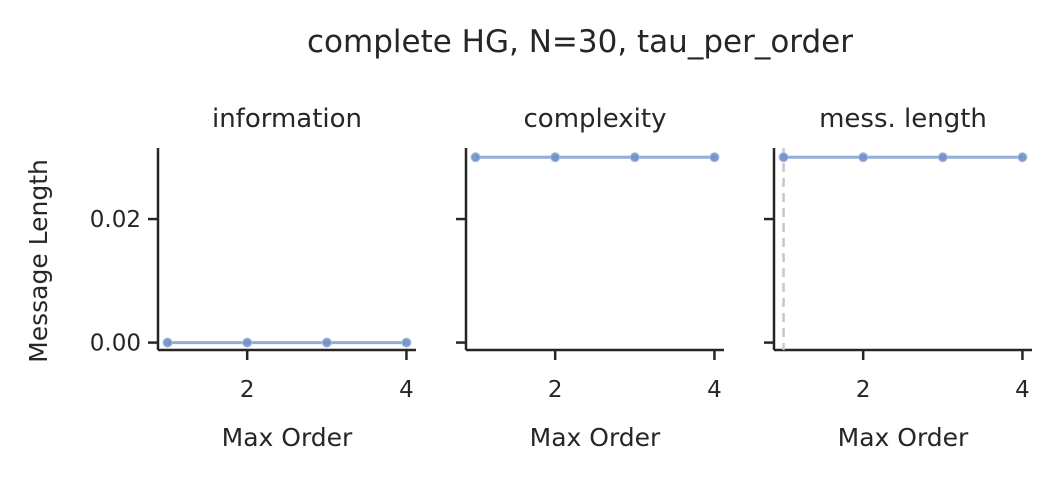  Describe the element at coordinates (115, 220) in the screenshot. I see `y-tick-label: 0.02` at that location.